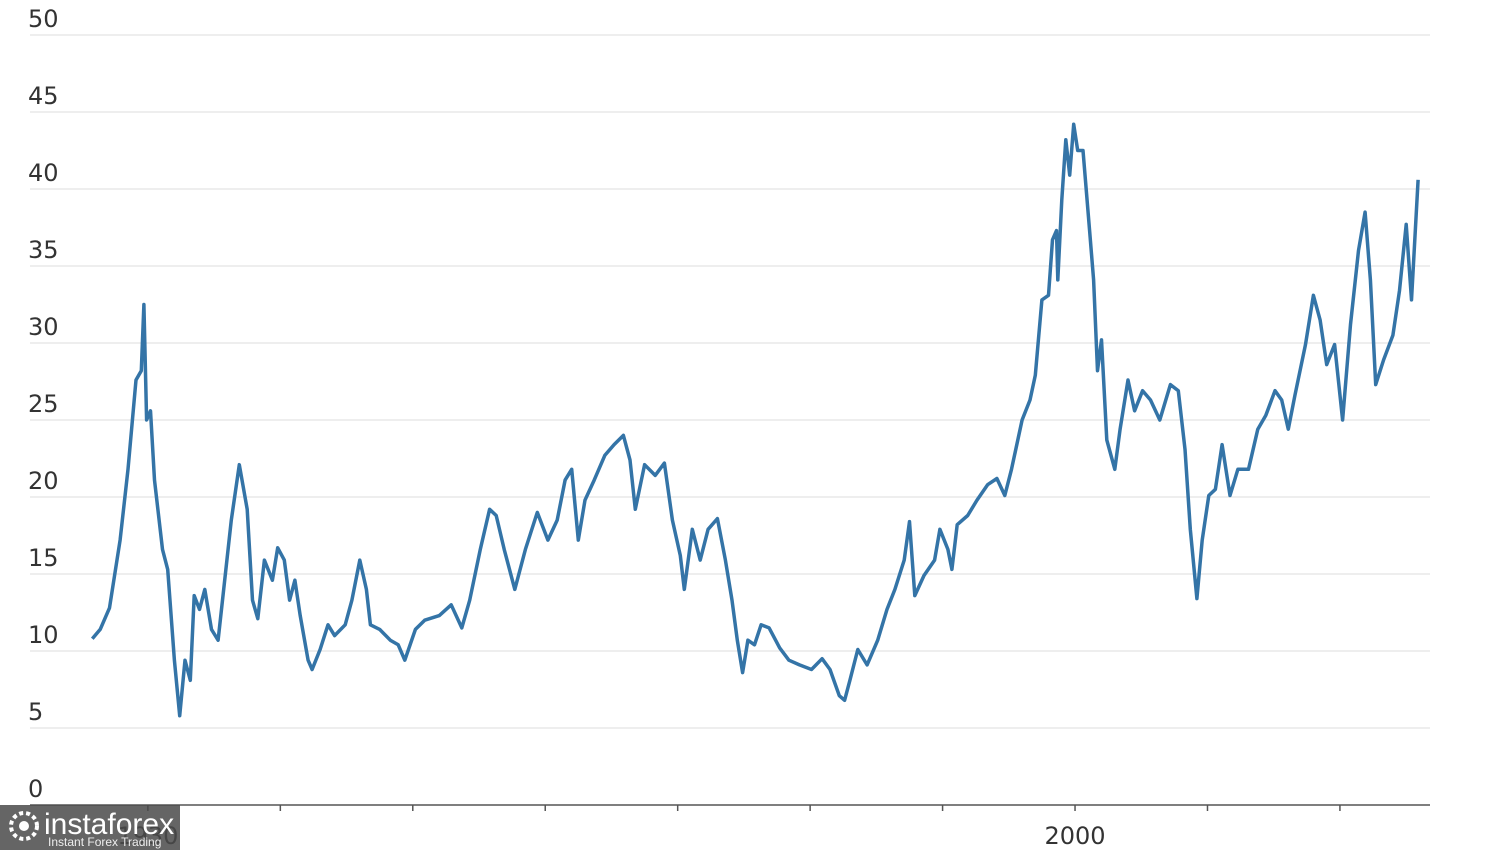  I want to click on y-tick-label: 10, so click(43, 635).